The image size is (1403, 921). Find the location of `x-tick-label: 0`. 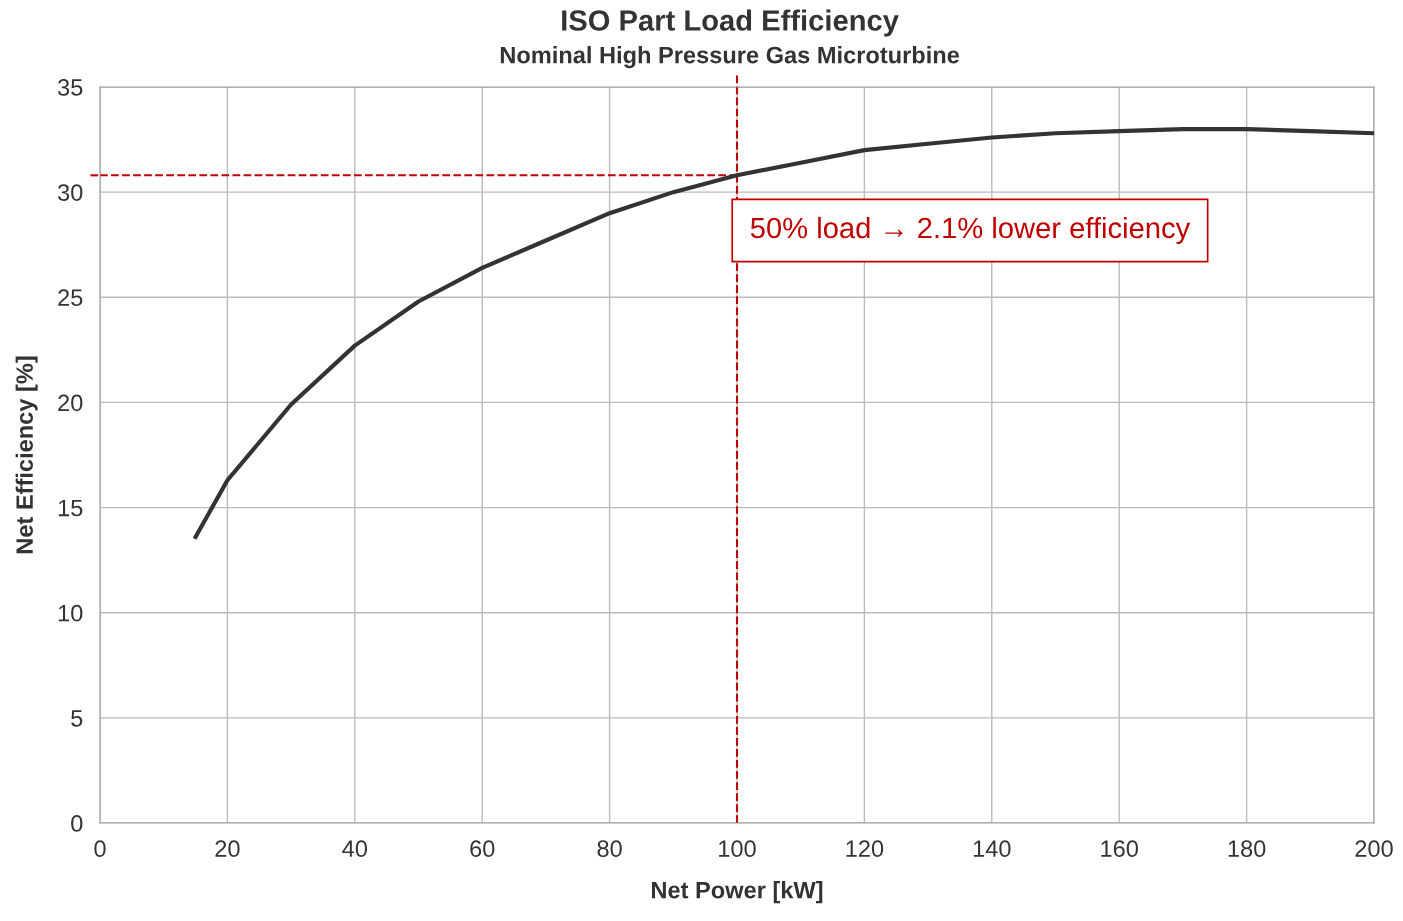

x-tick-label: 0 is located at coordinates (100, 849).